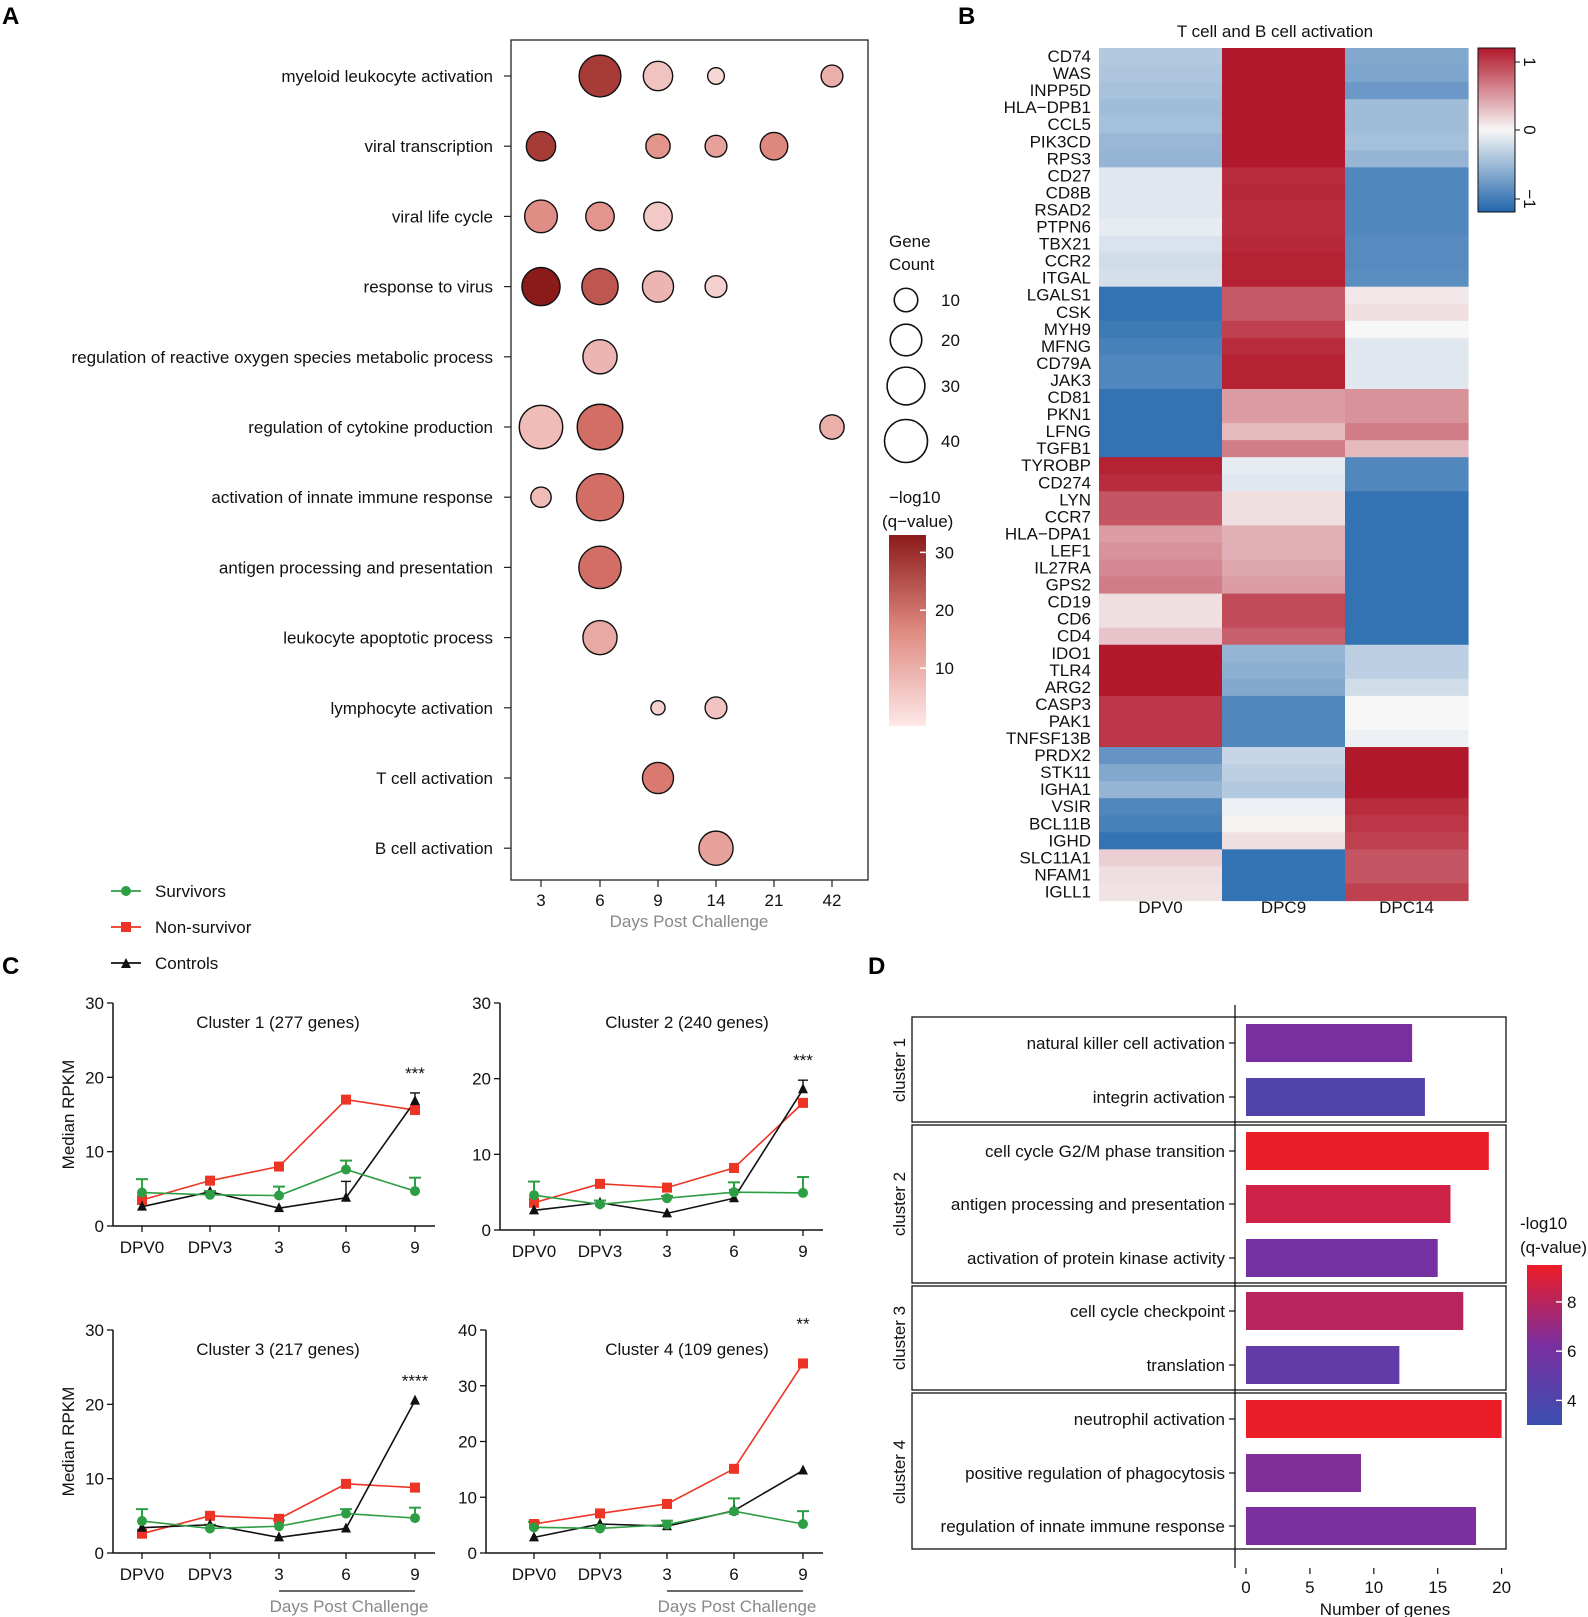 The height and width of the screenshot is (1617, 1588). I want to click on cluster-label: cluster 1, so click(899, 1070).